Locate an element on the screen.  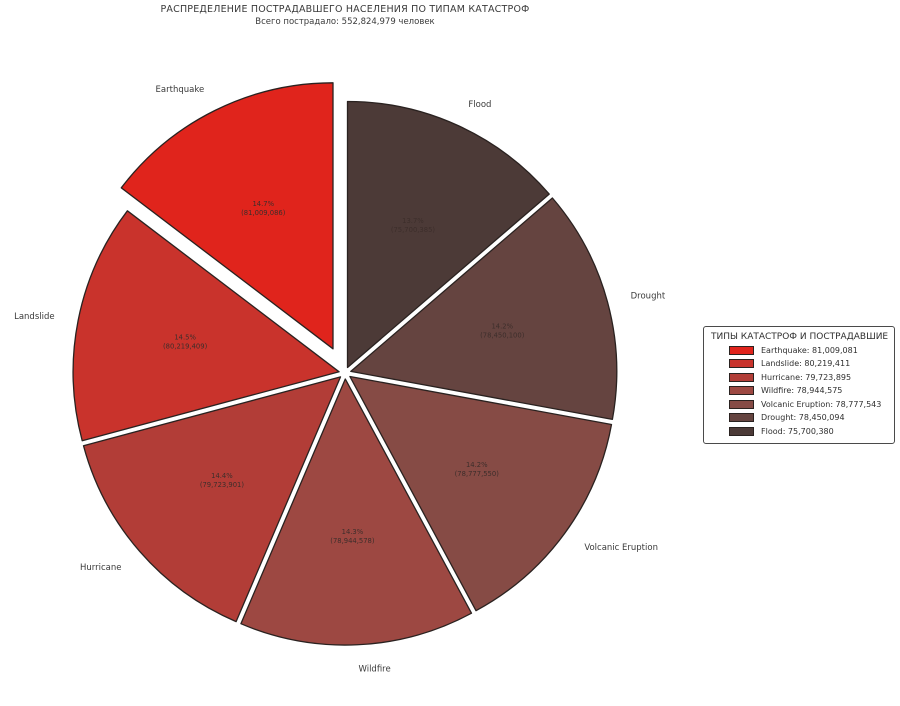
legend-color-swatch-earthquake is located at coordinates (741, 350).